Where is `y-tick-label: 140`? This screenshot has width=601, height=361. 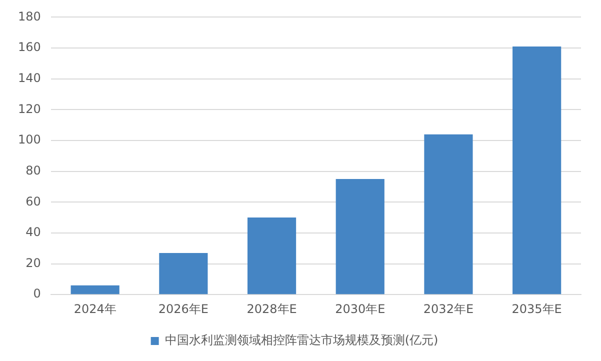
y-tick-label: 140 is located at coordinates (29, 77).